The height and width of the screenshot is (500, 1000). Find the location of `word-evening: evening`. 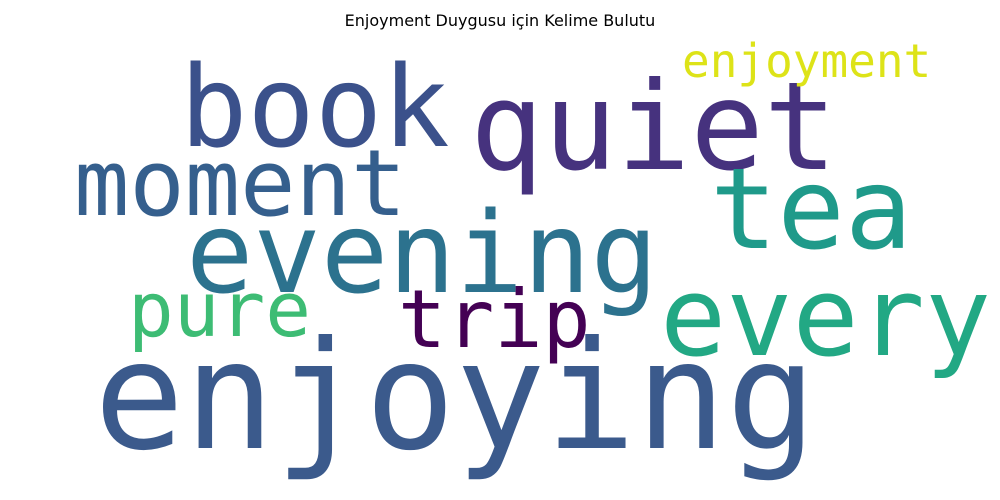

word-evening: evening is located at coordinates (422, 254).